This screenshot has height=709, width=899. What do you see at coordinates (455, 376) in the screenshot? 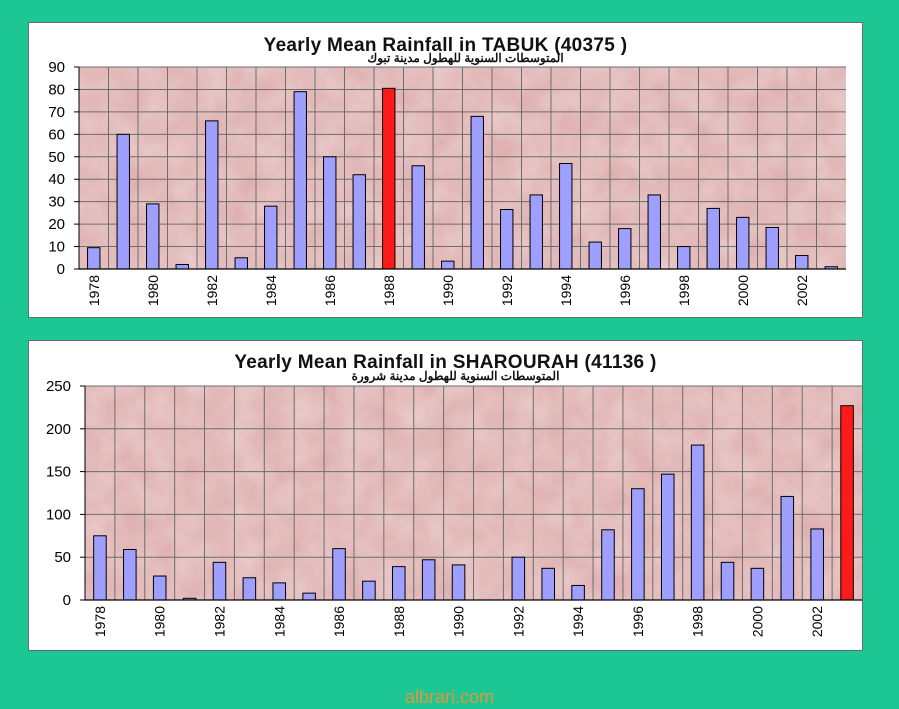
I see `sharourah-chart-subtitle: المتوسطات السنوية للهطول مدينة شرورة` at bounding box center [455, 376].